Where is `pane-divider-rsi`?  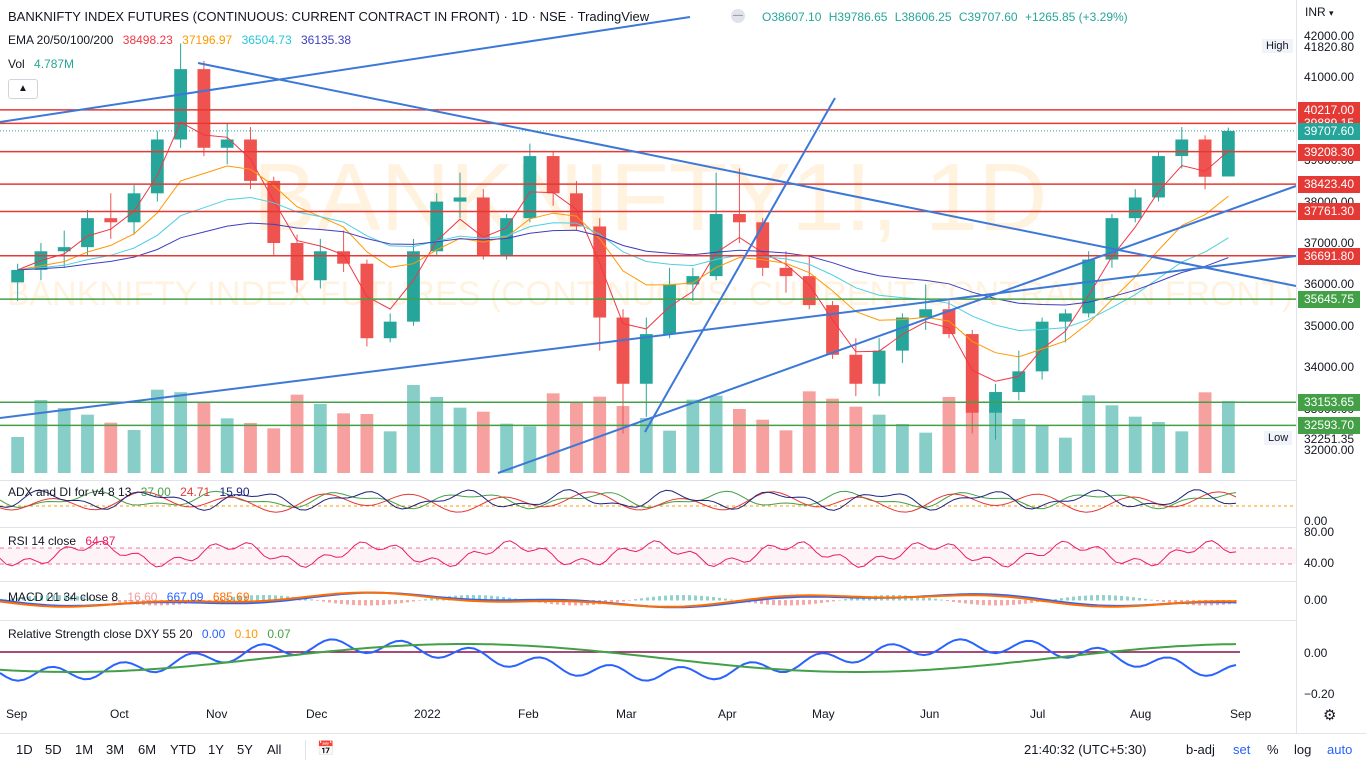
pane-divider-rsi is located at coordinates (648, 527).